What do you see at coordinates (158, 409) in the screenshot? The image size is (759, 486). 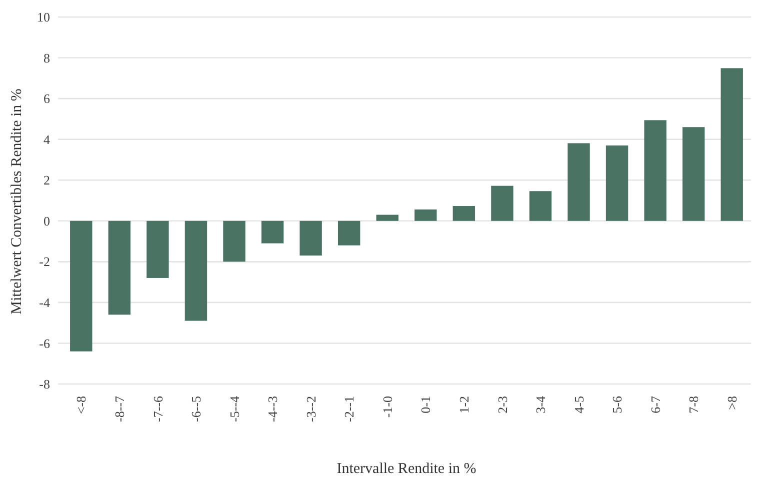 I see `x-tick-label: -7--6` at bounding box center [158, 409].